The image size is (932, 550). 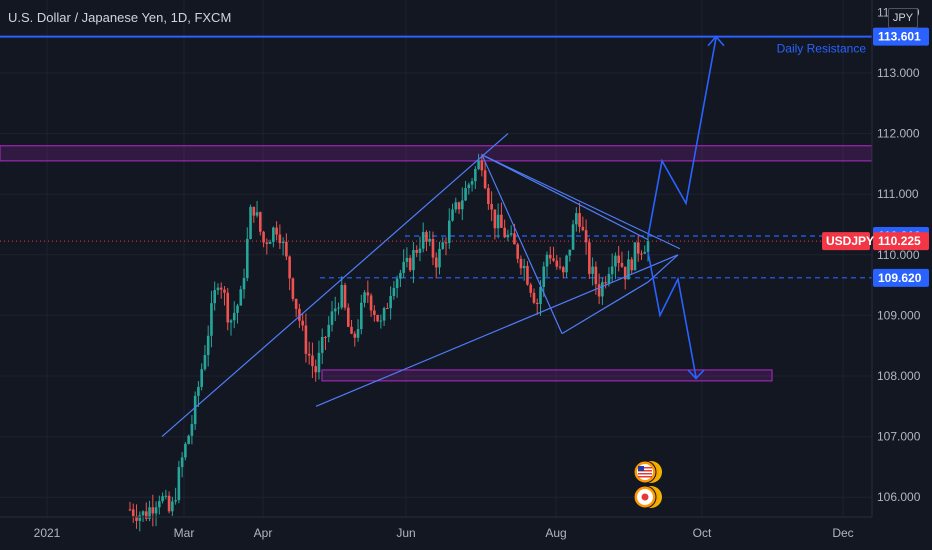 I want to click on us-event-icon, so click(x=647, y=472).